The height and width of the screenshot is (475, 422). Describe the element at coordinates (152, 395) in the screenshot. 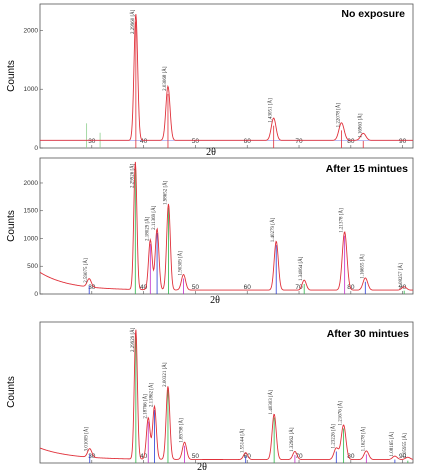

I see `peak-label: 2.11862 [Å]` at that location.